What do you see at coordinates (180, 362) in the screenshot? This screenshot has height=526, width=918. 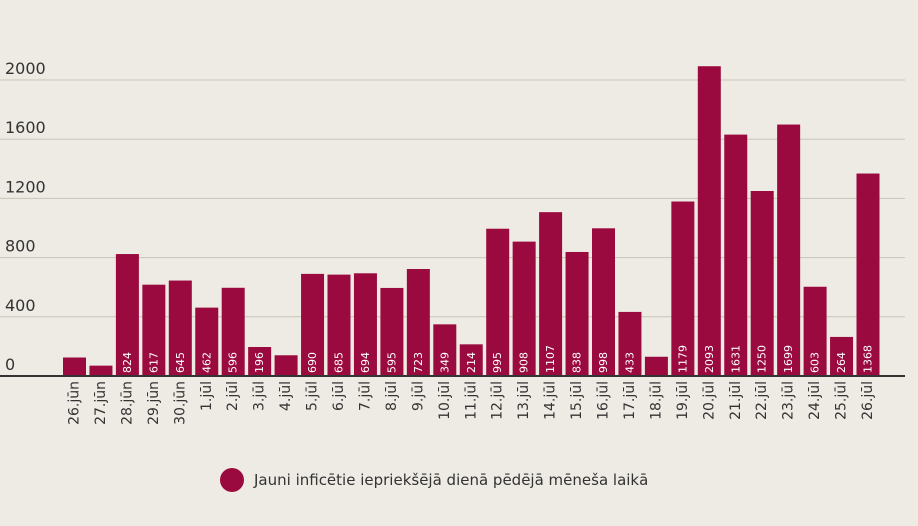 I see `data-label: 645` at bounding box center [180, 362].